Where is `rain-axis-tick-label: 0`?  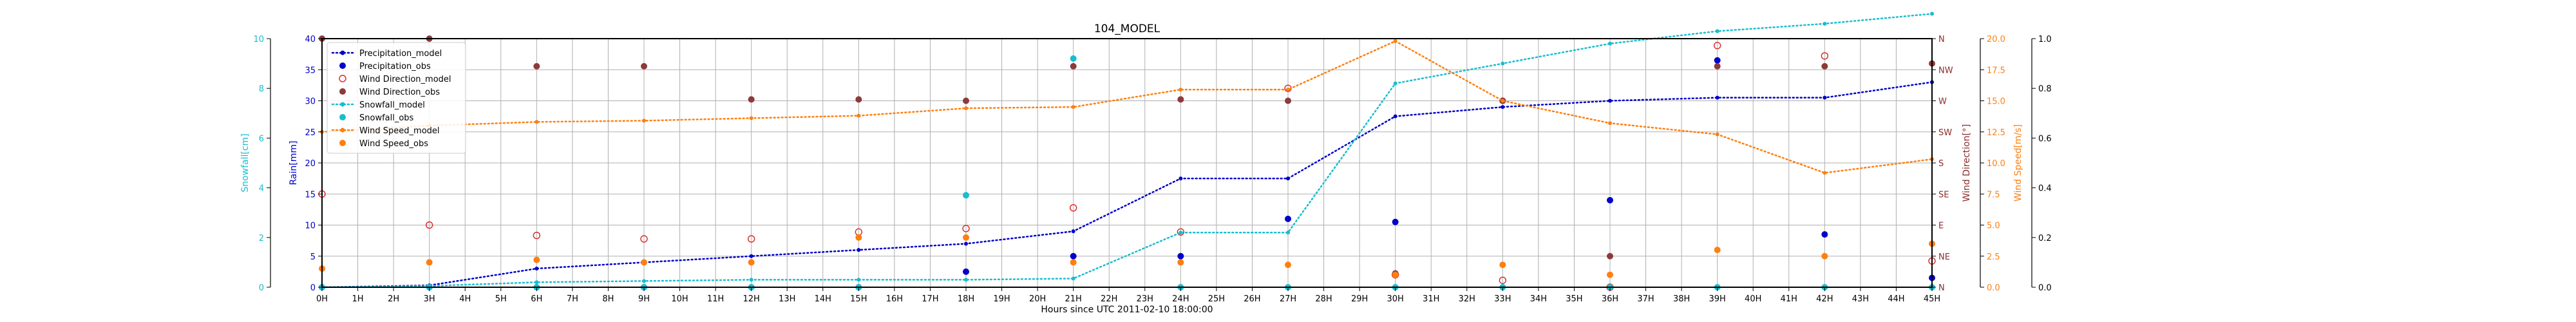 rain-axis-tick-label: 0 is located at coordinates (313, 288).